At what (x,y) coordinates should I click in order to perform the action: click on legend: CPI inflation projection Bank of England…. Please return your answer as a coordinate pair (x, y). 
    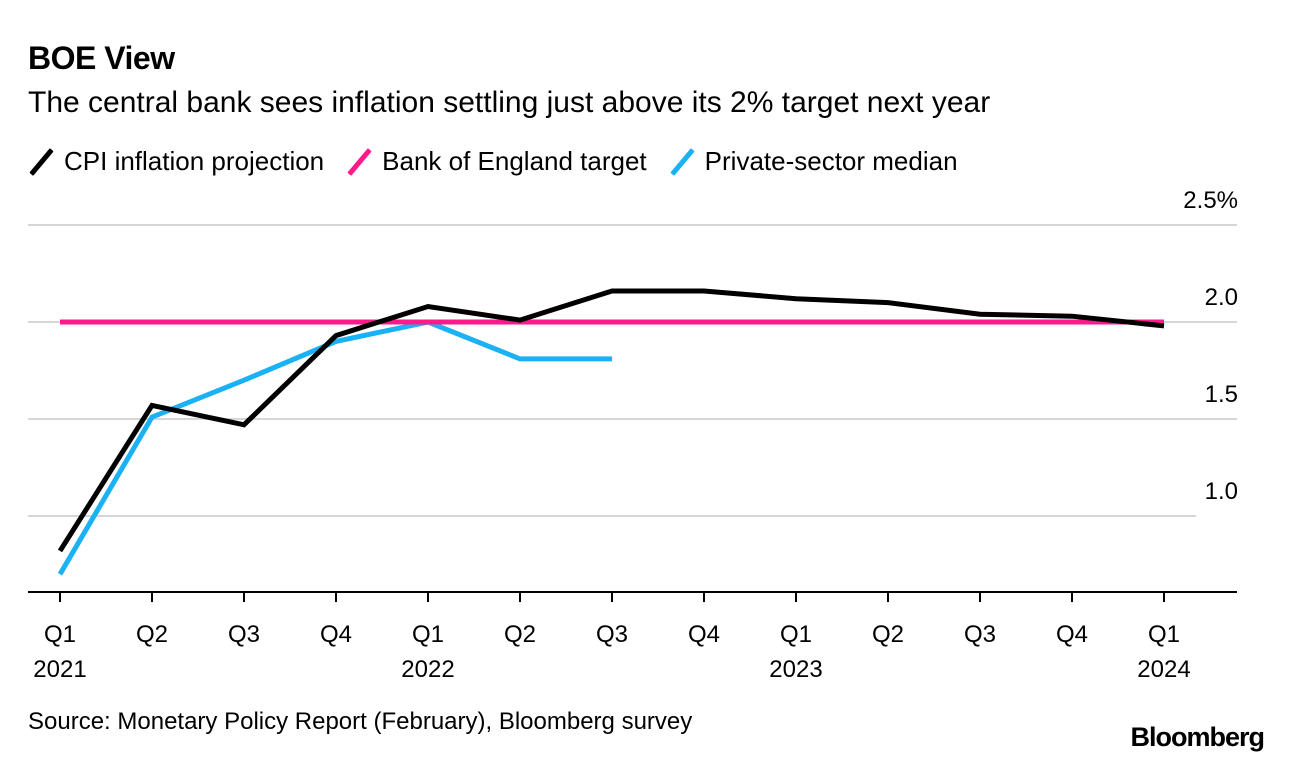
    Looking at the image, I should click on (504, 161).